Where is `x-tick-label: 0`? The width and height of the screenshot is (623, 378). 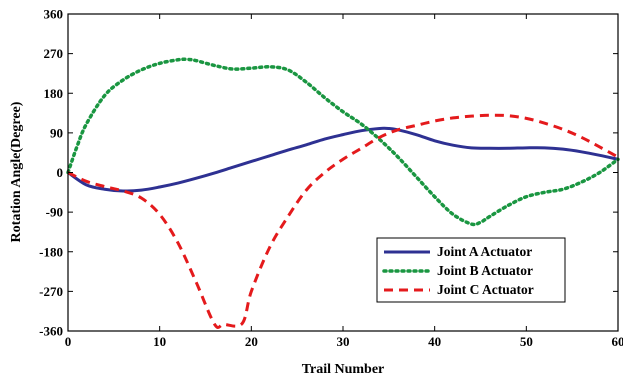
x-tick-label: 0 is located at coordinates (68, 341).